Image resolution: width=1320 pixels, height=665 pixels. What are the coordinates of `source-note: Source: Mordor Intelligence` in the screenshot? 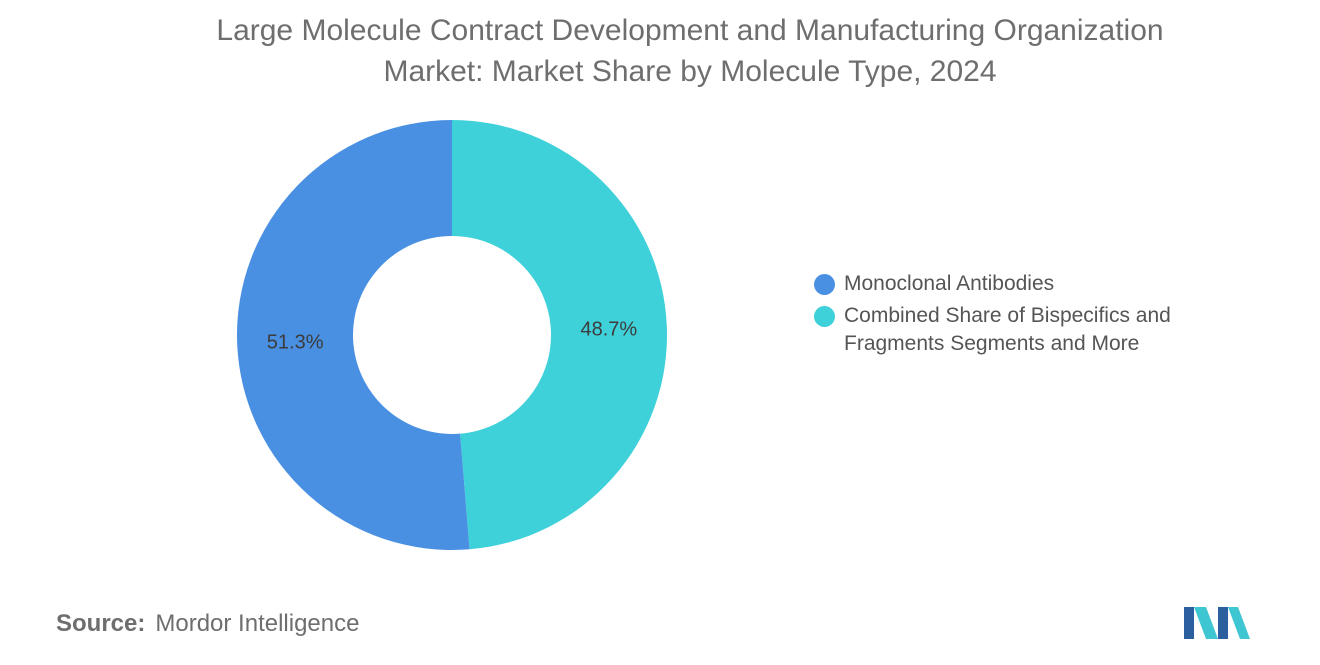 It's located at (207, 624).